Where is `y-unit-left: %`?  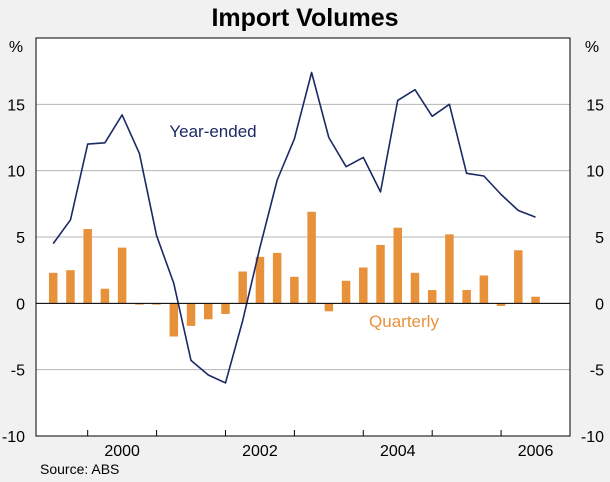 y-unit-left: % is located at coordinates (16, 47).